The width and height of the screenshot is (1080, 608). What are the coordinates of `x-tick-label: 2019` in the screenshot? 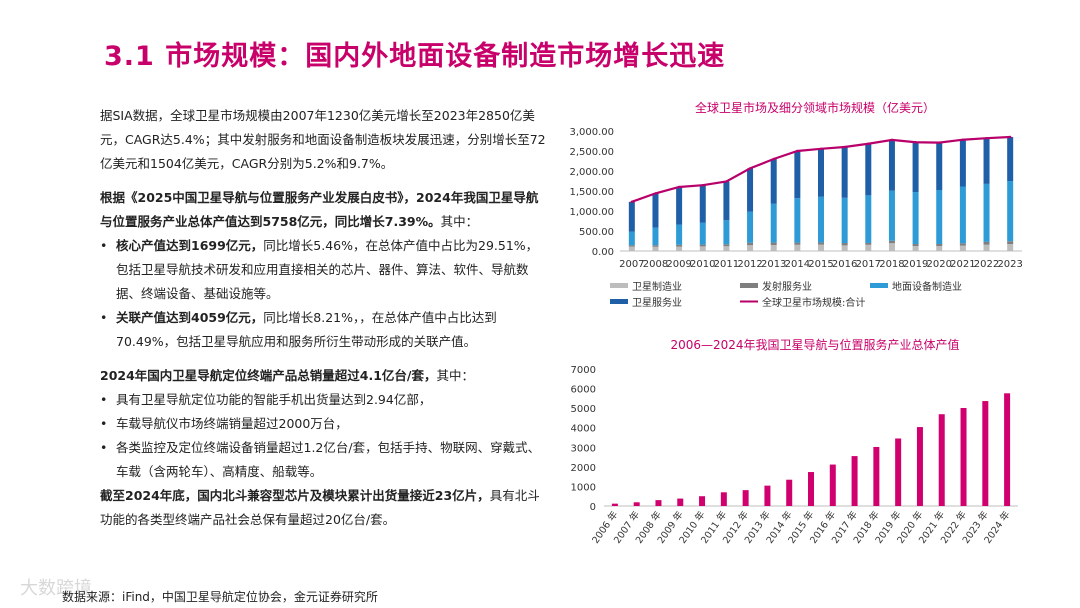 It's located at (915, 264).